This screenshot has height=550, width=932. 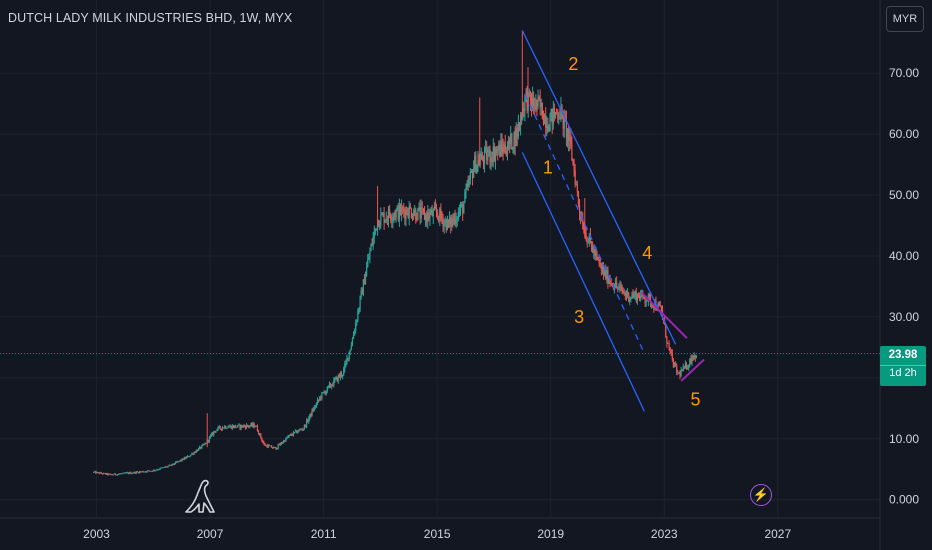 I want to click on lightning-bolt-icon: ⚡, so click(x=761, y=495).